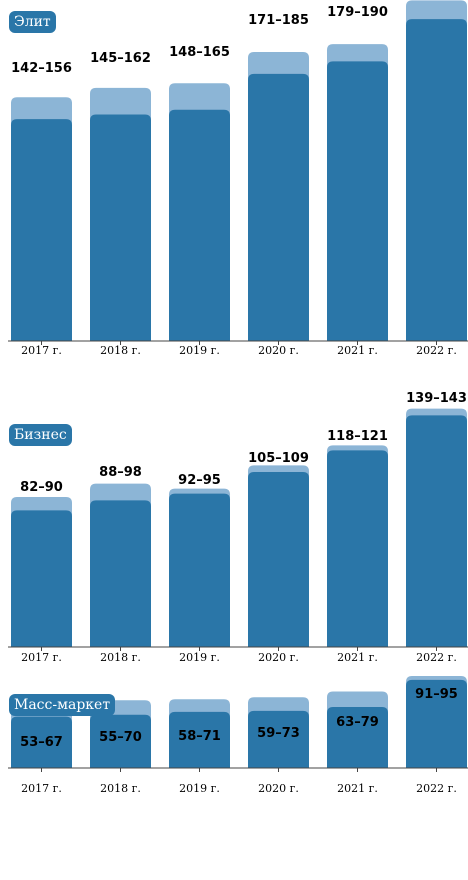 This screenshot has height=880, width=468. What do you see at coordinates (357, 12) in the screenshot?
I see `data-label: 179–190` at bounding box center [357, 12].